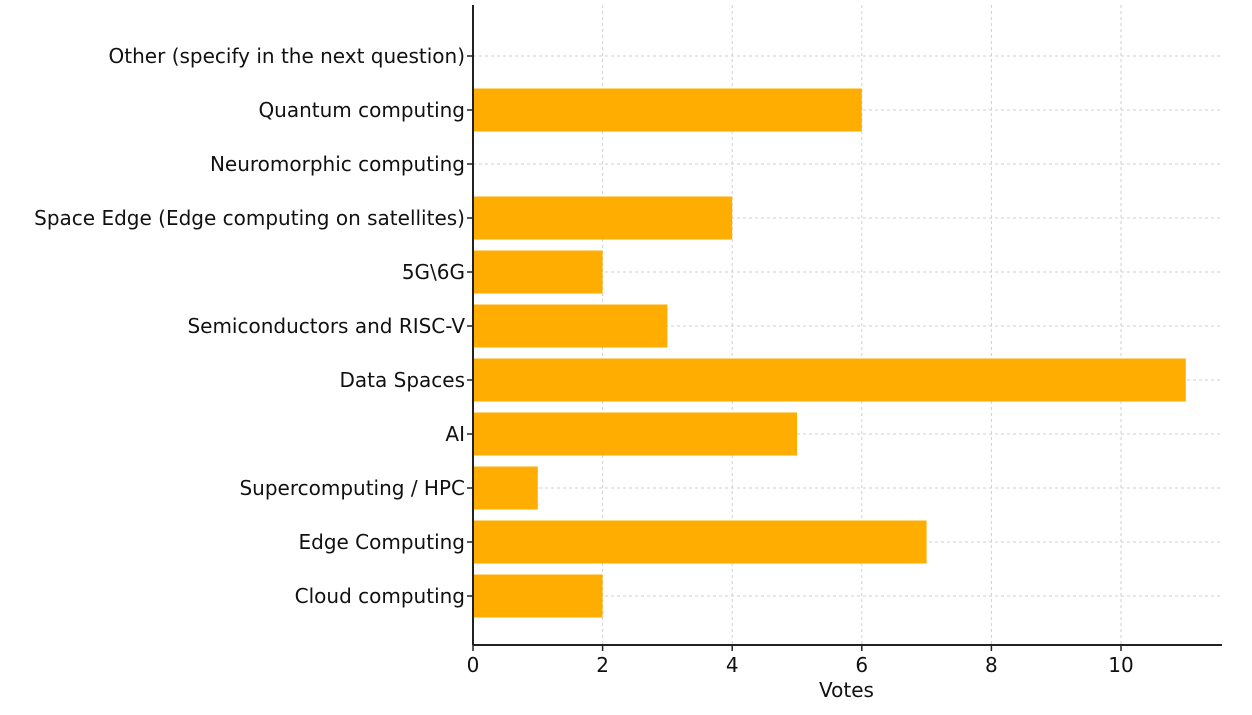  Describe the element at coordinates (361, 110) in the screenshot. I see `category-label: Quantum computing` at that location.